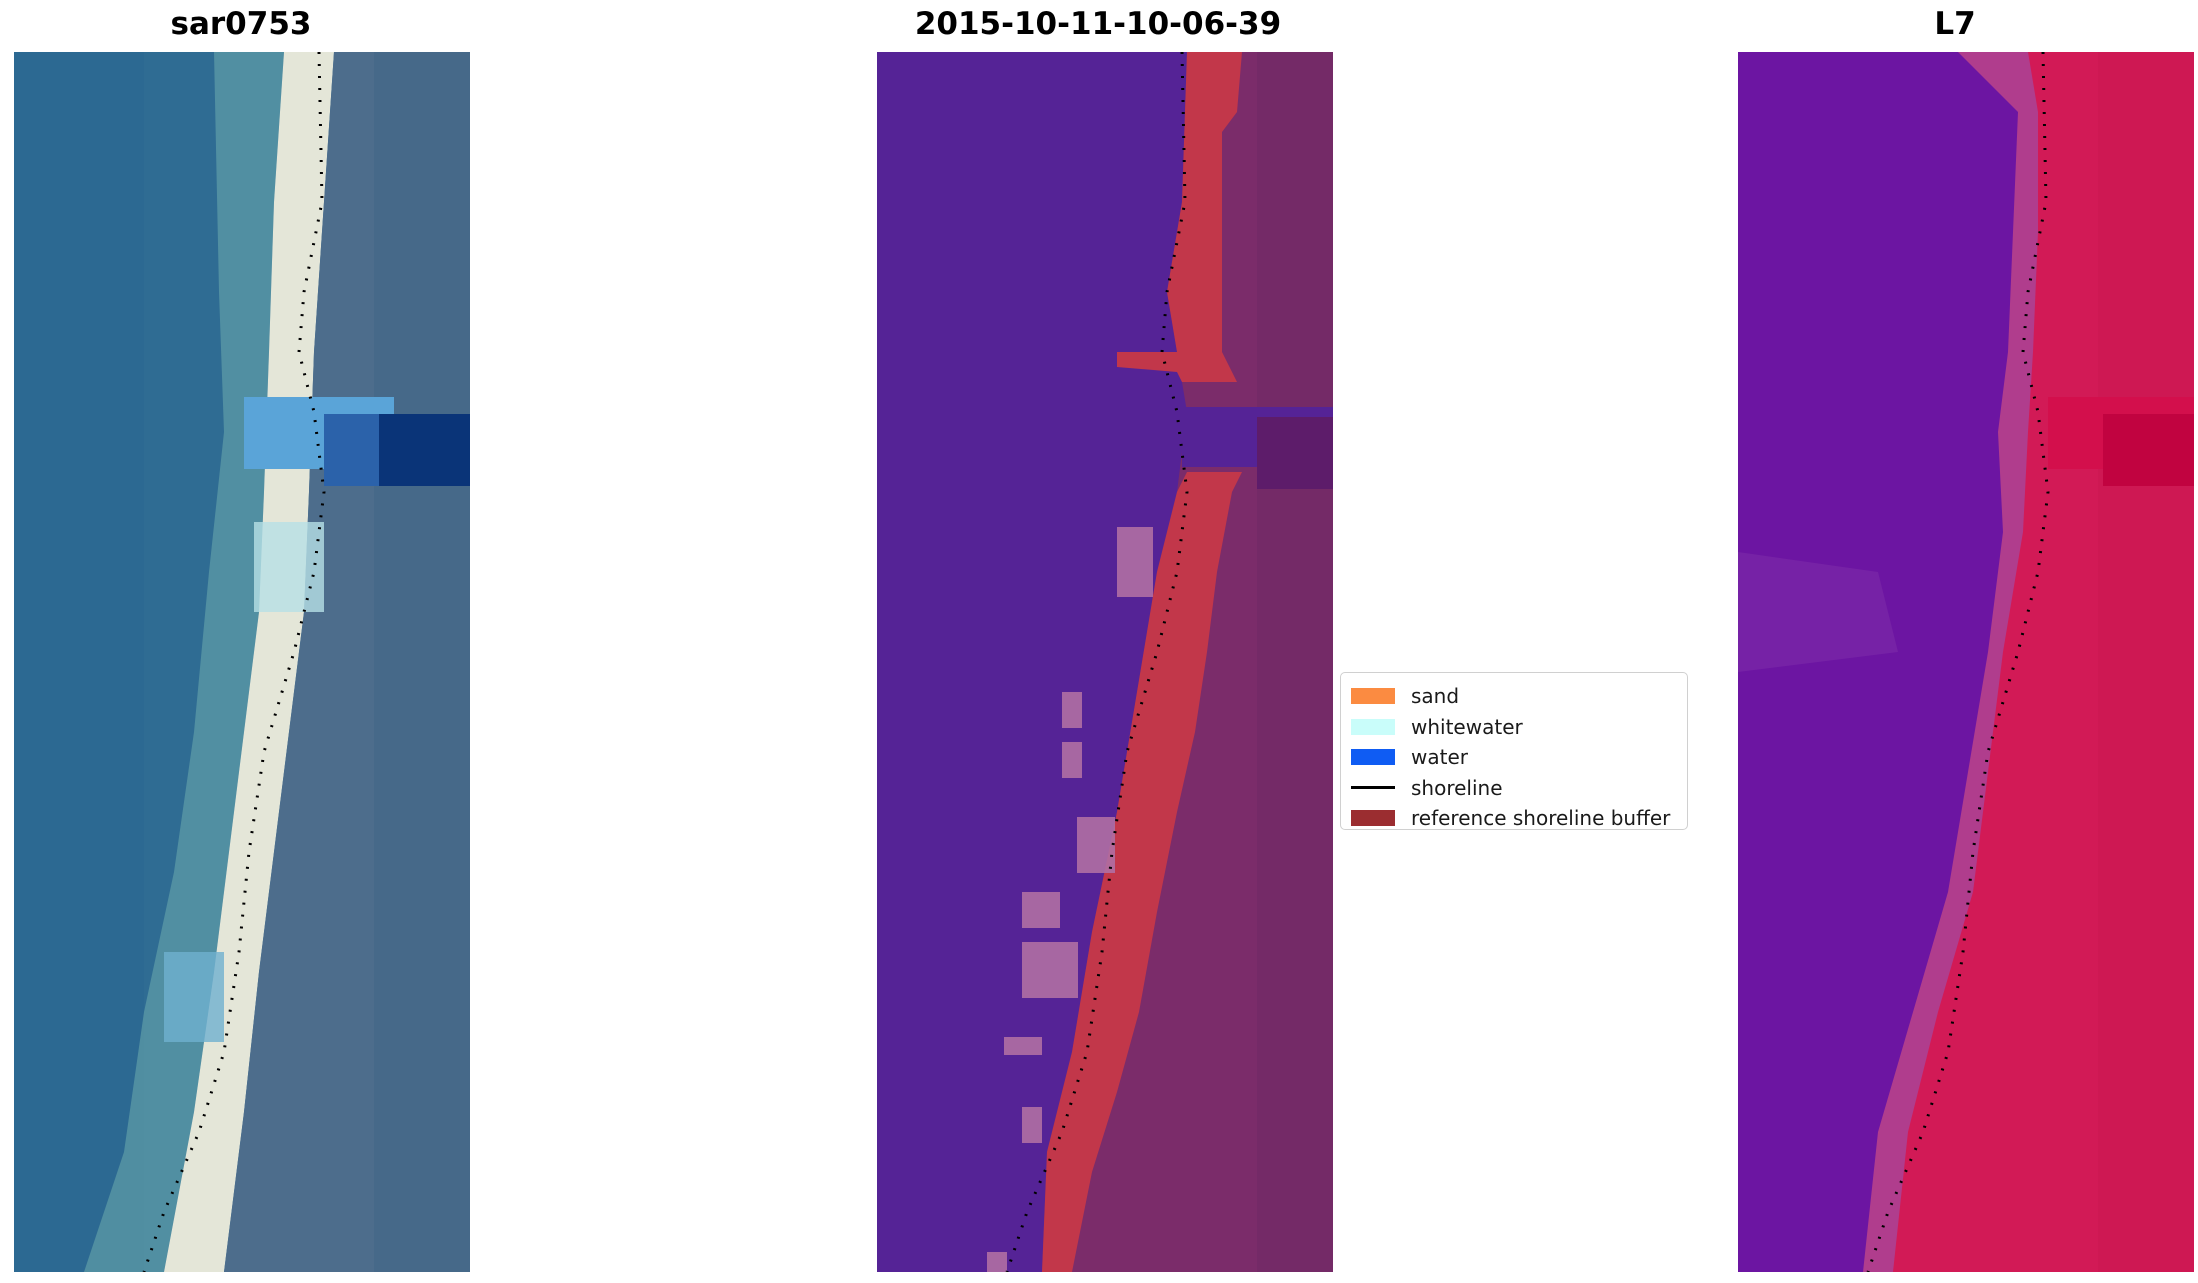 Image resolution: width=2198 pixels, height=1283 pixels. Describe the element at coordinates (1098, 24) in the screenshot. I see `panel-title-classified: 2015-10-11-10-06-39` at that location.